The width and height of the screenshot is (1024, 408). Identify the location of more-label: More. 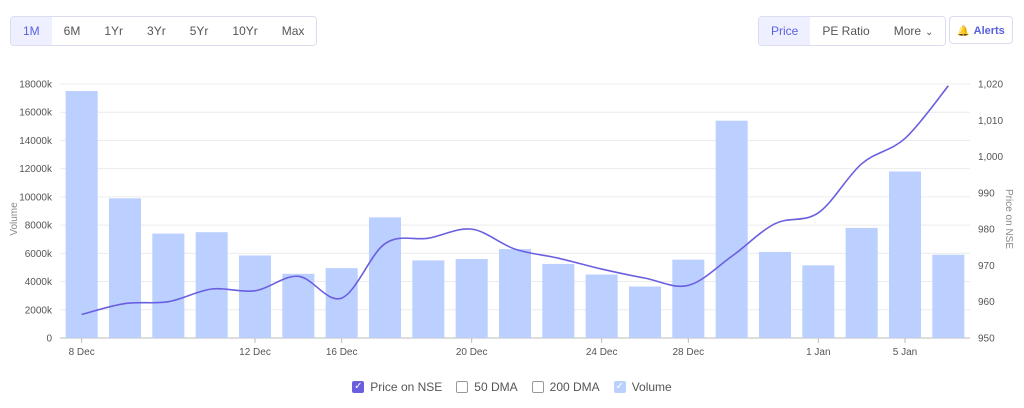
(907, 31).